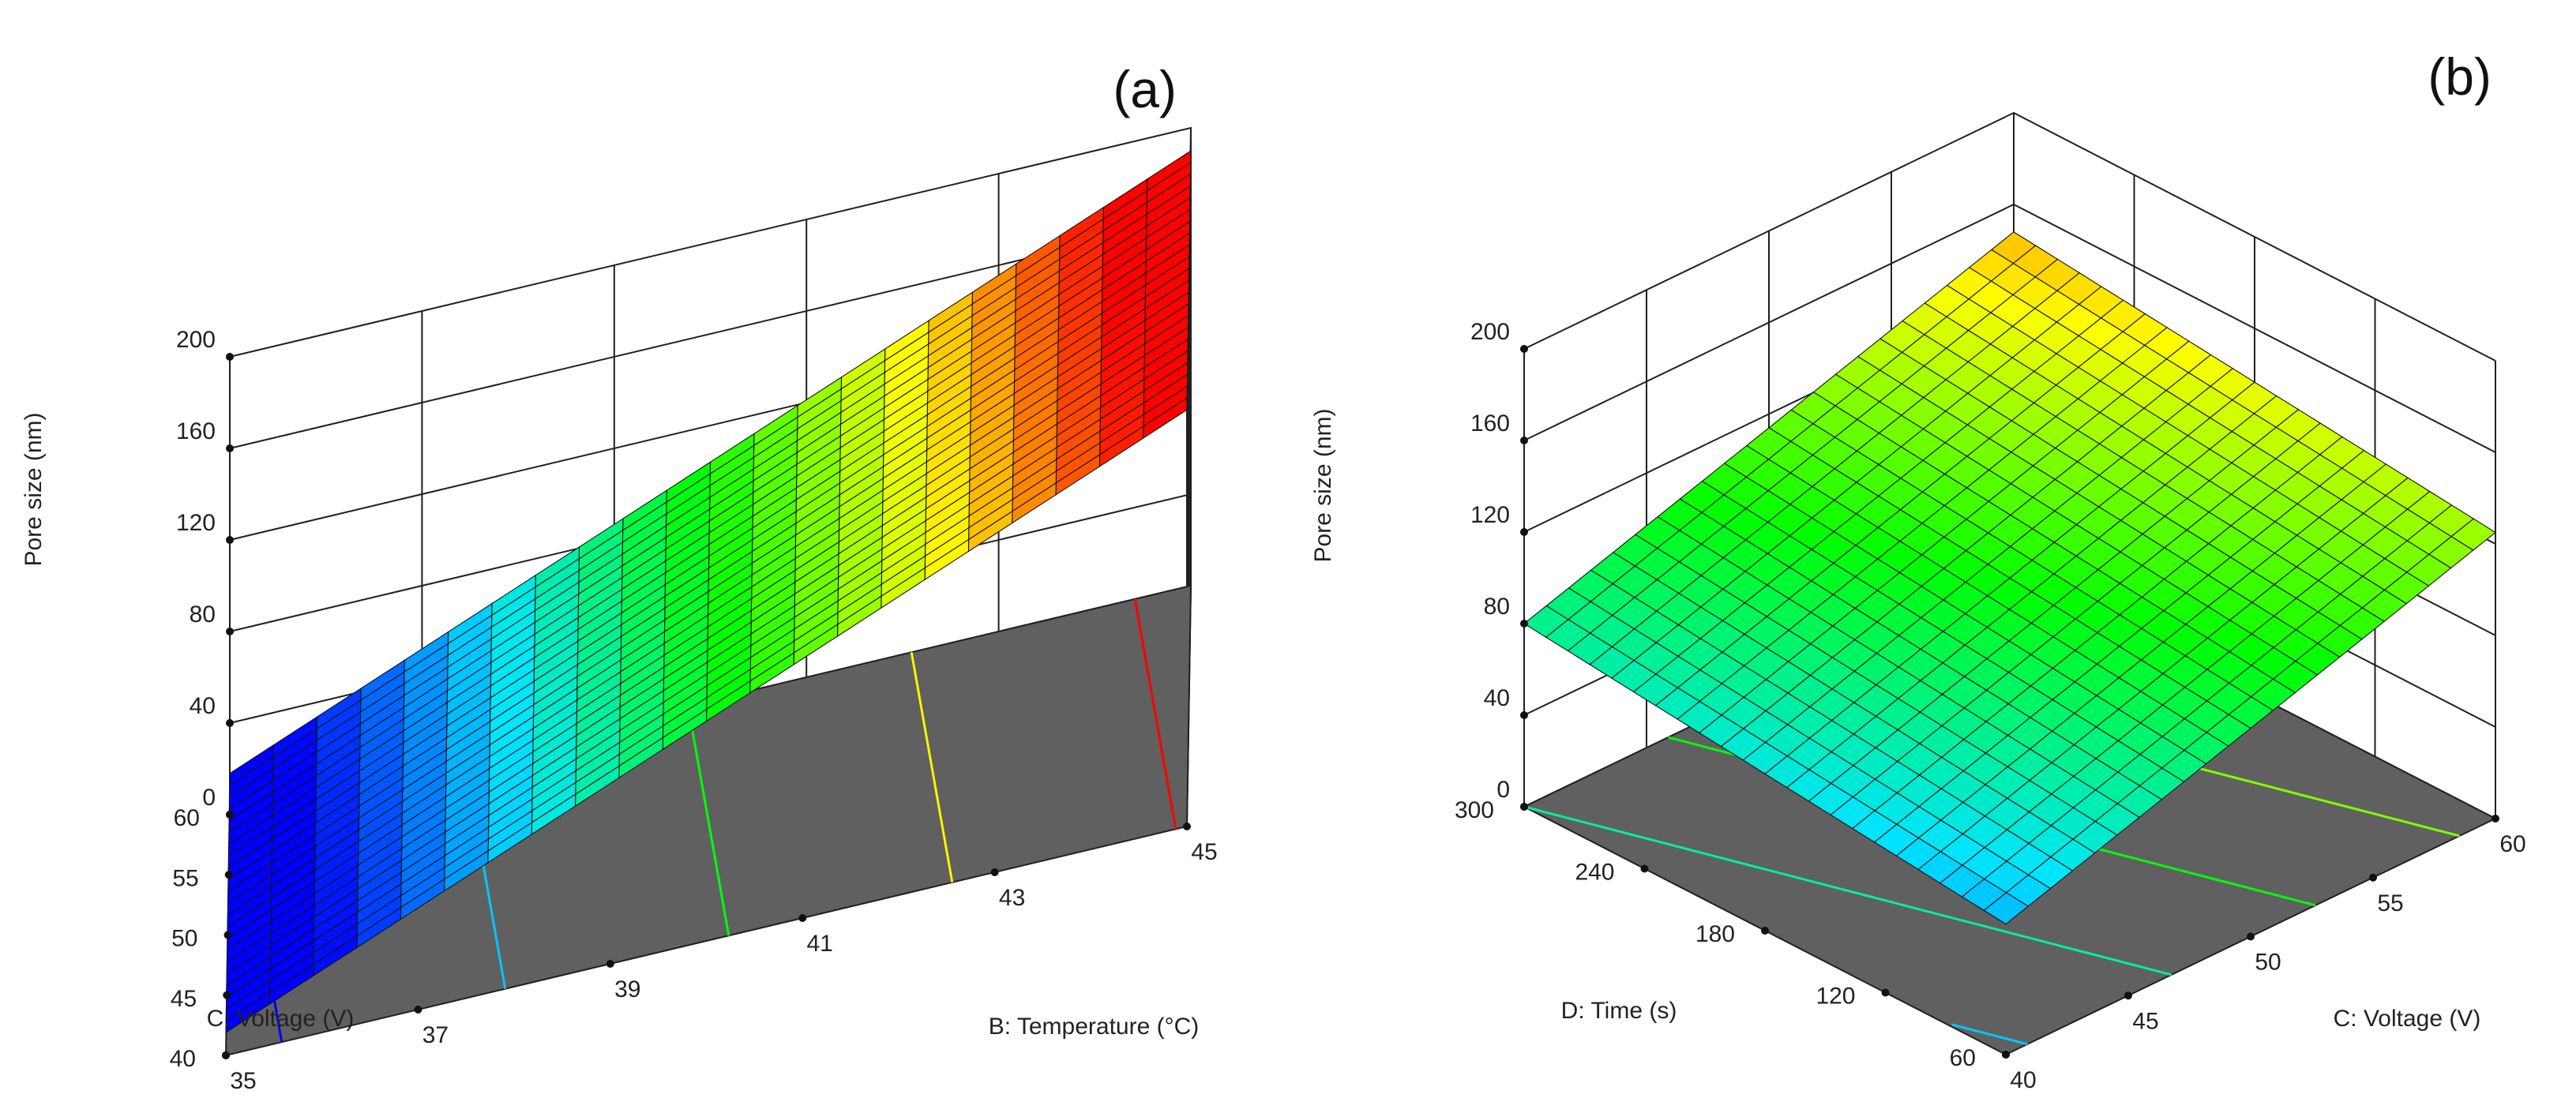 The width and height of the screenshot is (2576, 1113). Describe the element at coordinates (1715, 934) in the screenshot. I see `y-tick-label: 180` at that location.